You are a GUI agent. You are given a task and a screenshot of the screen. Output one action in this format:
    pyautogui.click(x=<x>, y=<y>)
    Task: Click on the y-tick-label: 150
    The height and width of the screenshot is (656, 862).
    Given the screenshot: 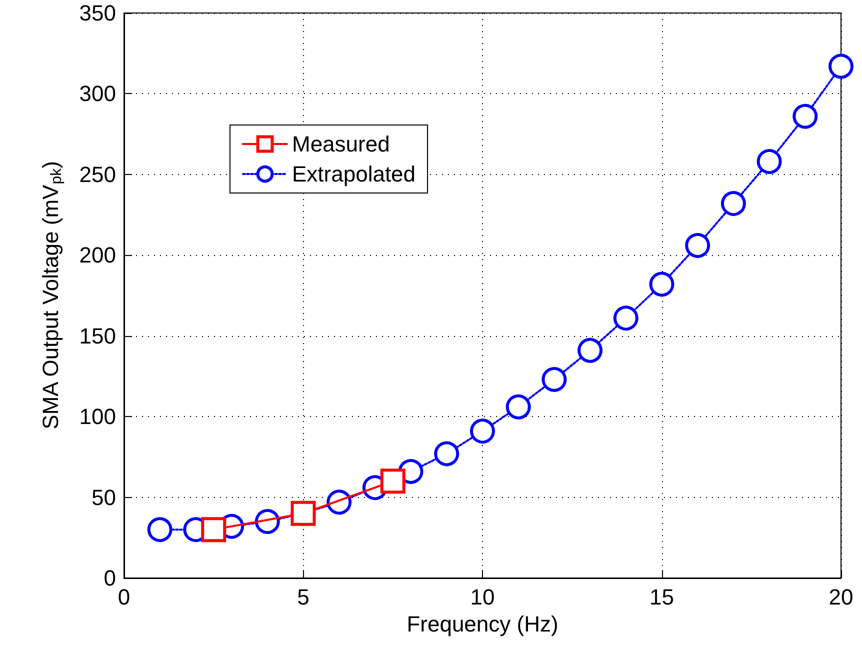 What is the action you would take?
    pyautogui.click(x=97, y=335)
    